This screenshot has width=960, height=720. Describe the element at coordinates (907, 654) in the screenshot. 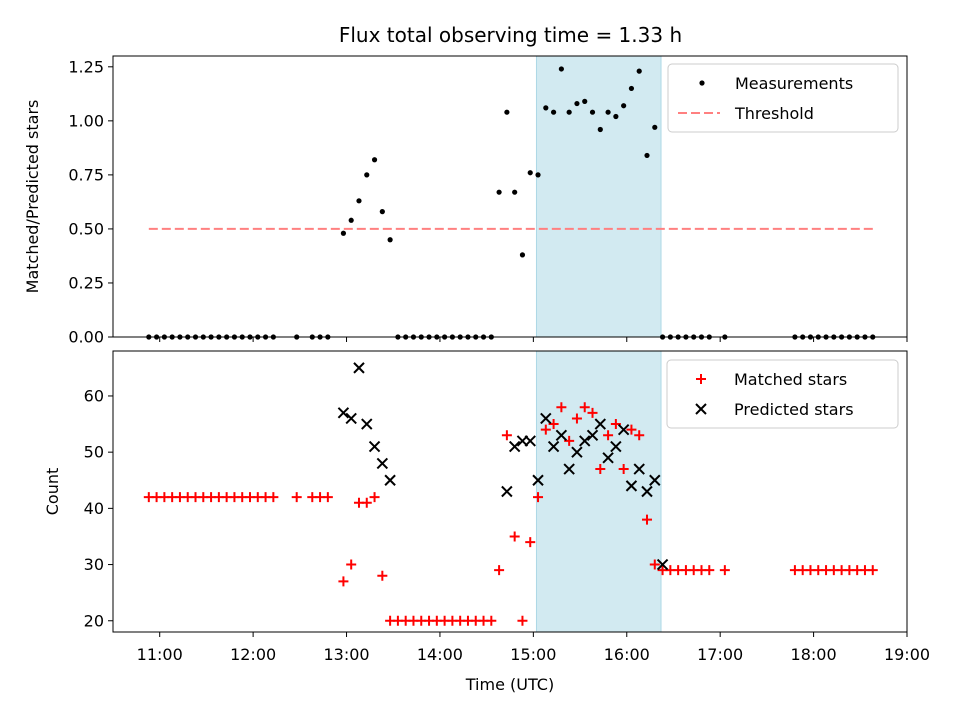

I see `x-tick-label: 19:00` at that location.